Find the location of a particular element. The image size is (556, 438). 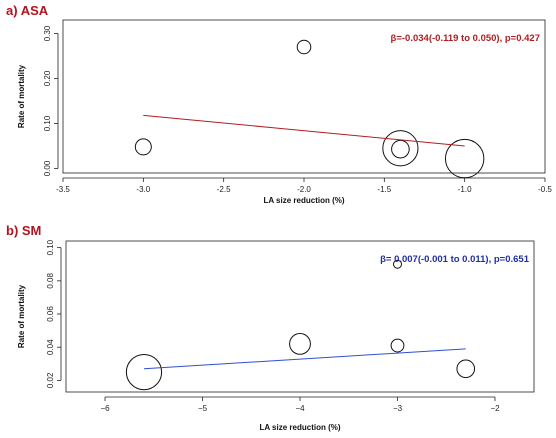

x-tick-label: −2 is located at coordinates (495, 408).